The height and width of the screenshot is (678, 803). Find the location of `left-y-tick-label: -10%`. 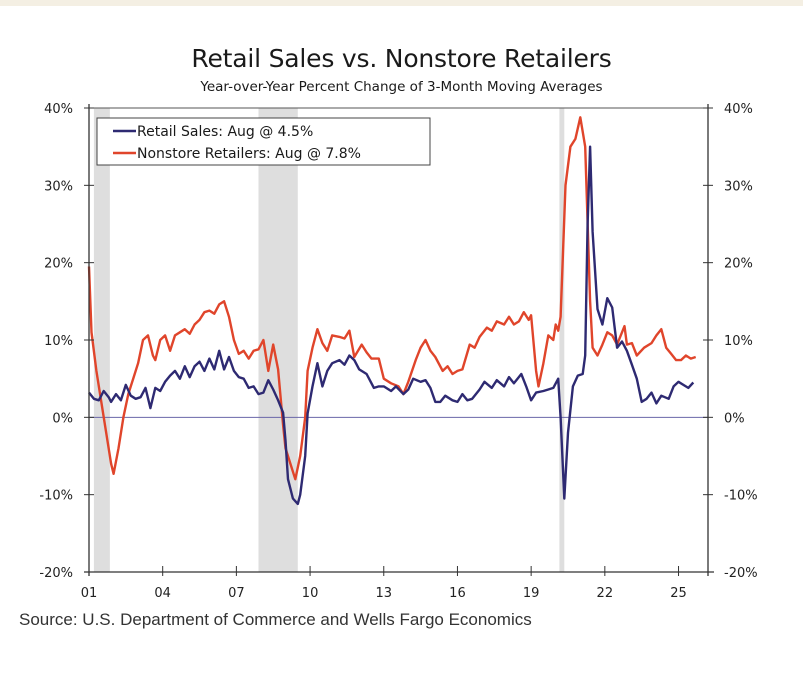

left-y-tick-label: -10% is located at coordinates (56, 496).